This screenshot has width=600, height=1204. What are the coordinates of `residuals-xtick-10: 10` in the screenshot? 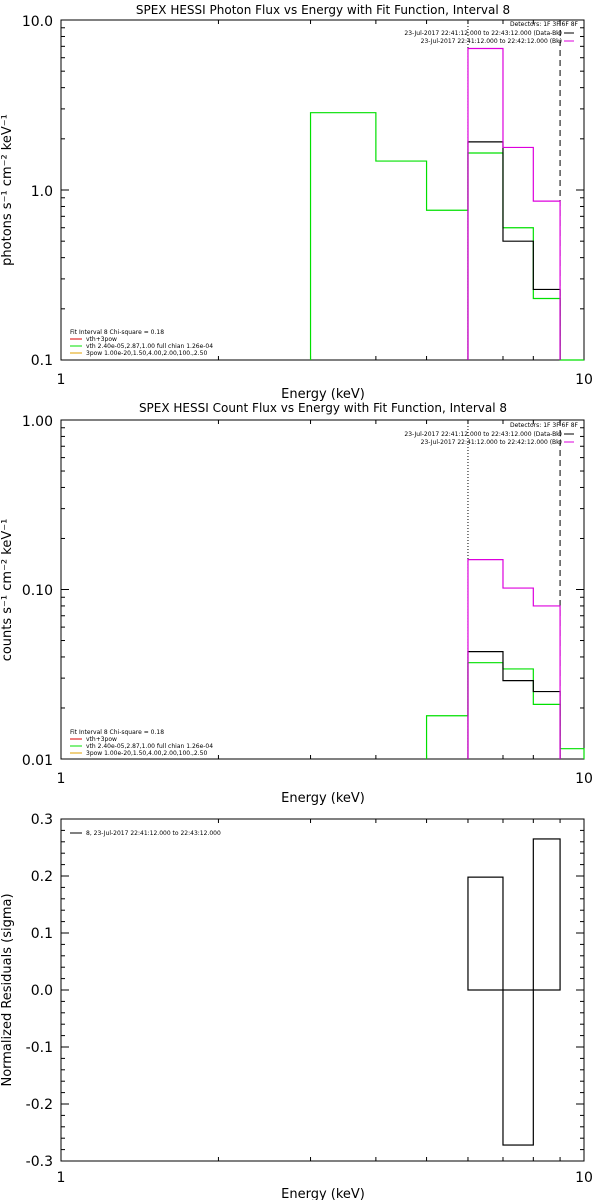 It's located at (584, 1178).